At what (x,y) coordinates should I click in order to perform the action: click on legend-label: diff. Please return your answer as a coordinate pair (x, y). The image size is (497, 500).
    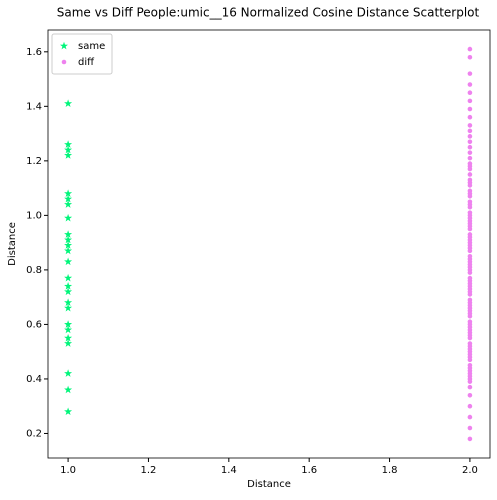
    Looking at the image, I should click on (86, 62).